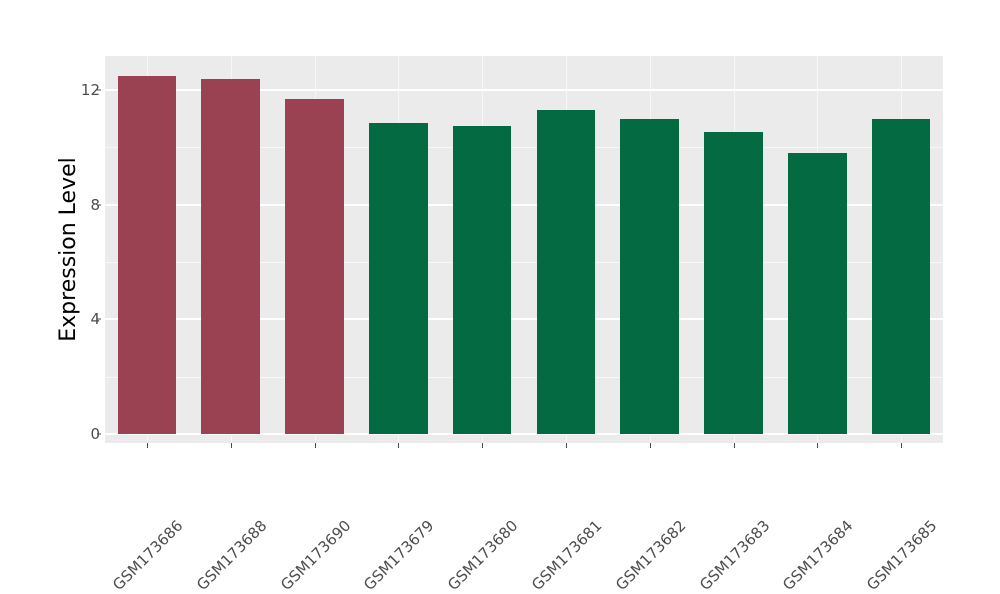 The image size is (1000, 594). I want to click on x-tick-label: GSM173682, so click(683, 523).